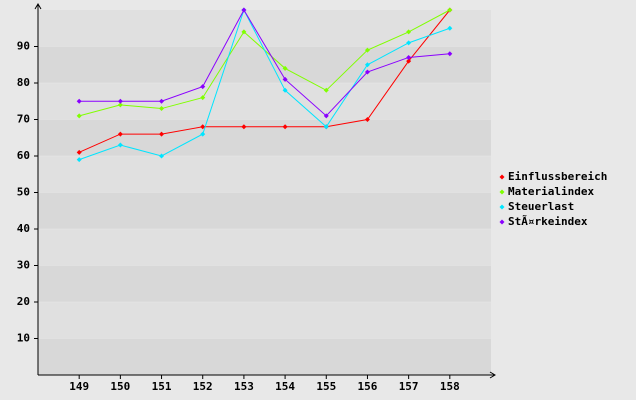  I want to click on y-tick-label: 20, so click(23, 301).